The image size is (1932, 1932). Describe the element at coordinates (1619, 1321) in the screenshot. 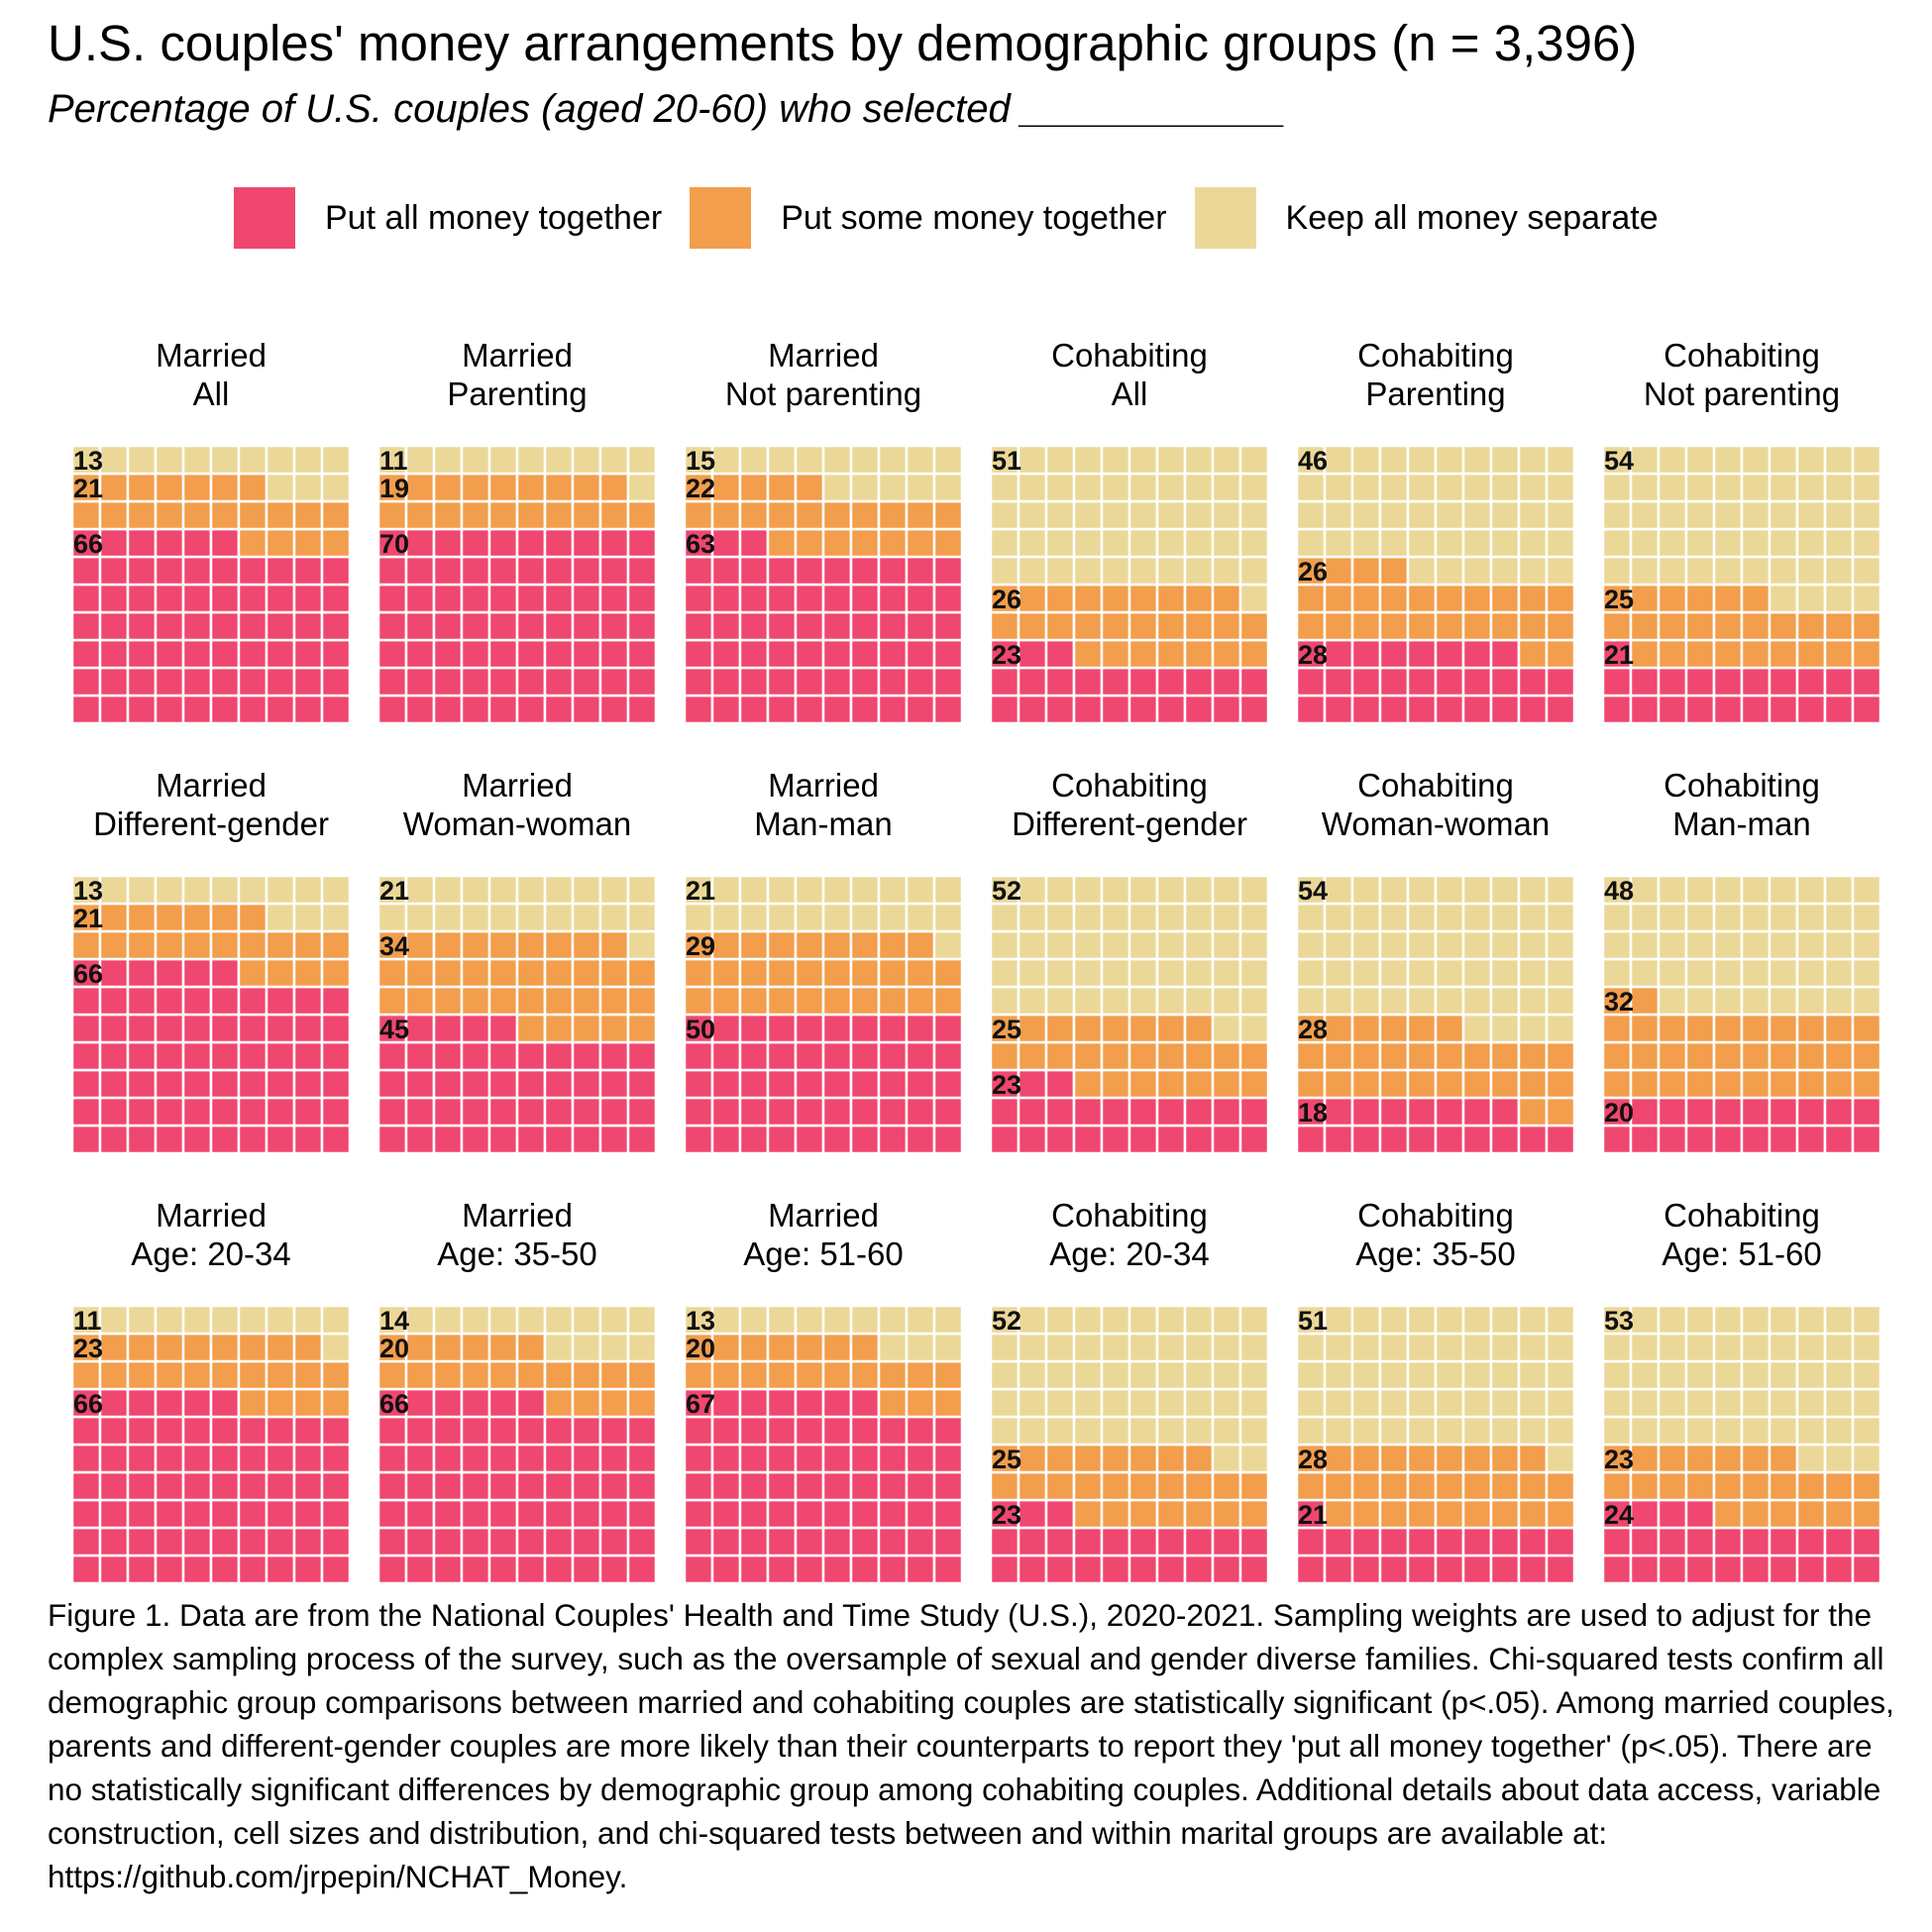

I see `value-label-separate: 53` at that location.